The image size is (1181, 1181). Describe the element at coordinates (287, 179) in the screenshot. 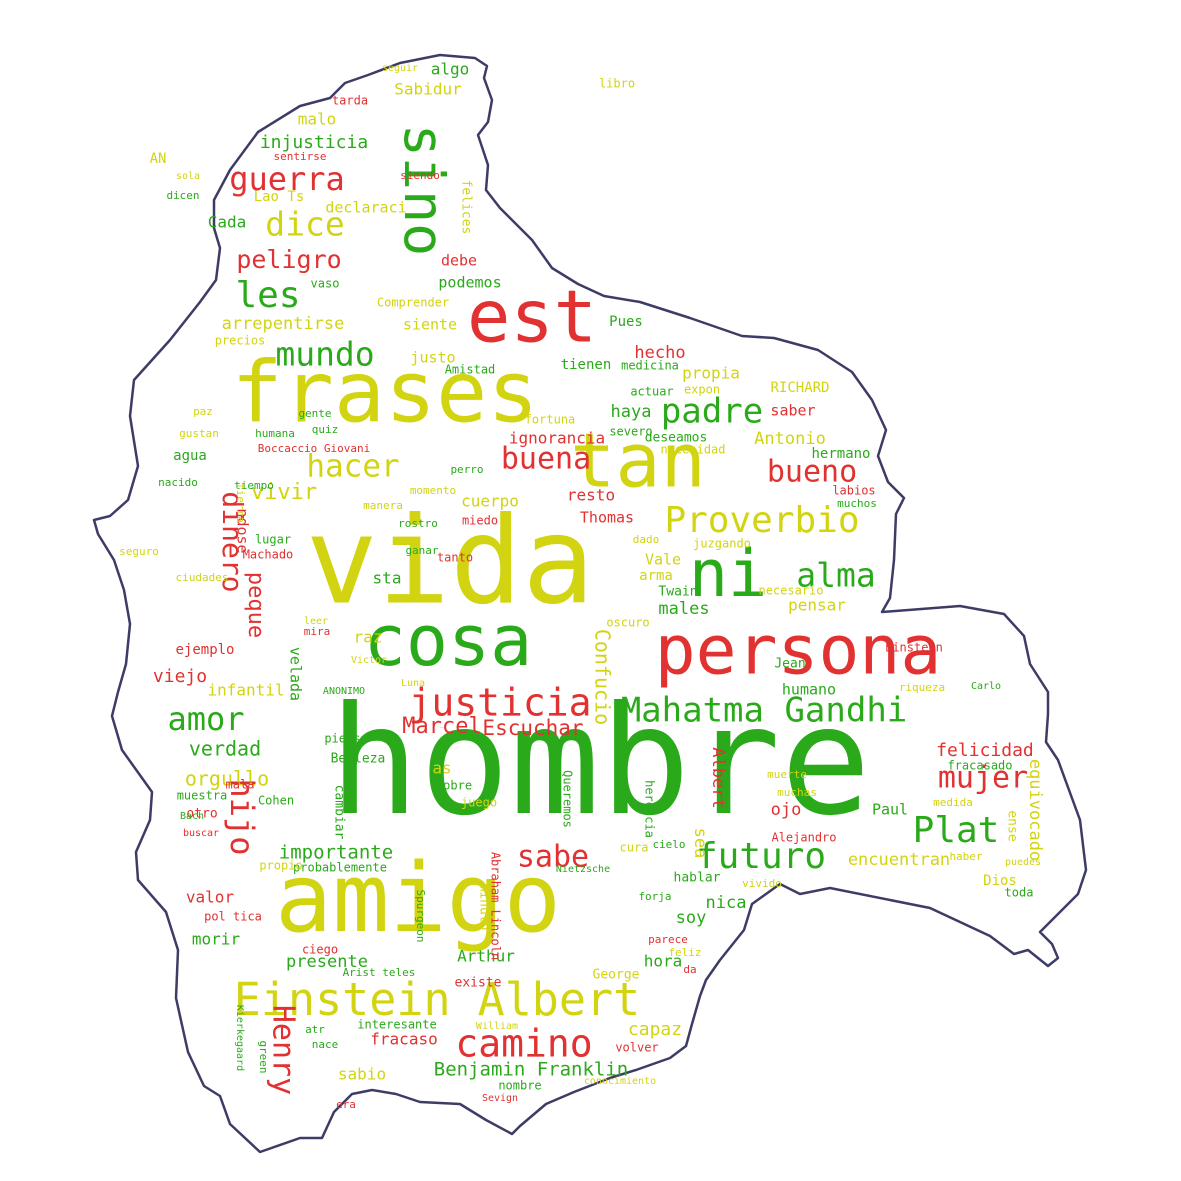

I see `cloud-word: guerra` at that location.